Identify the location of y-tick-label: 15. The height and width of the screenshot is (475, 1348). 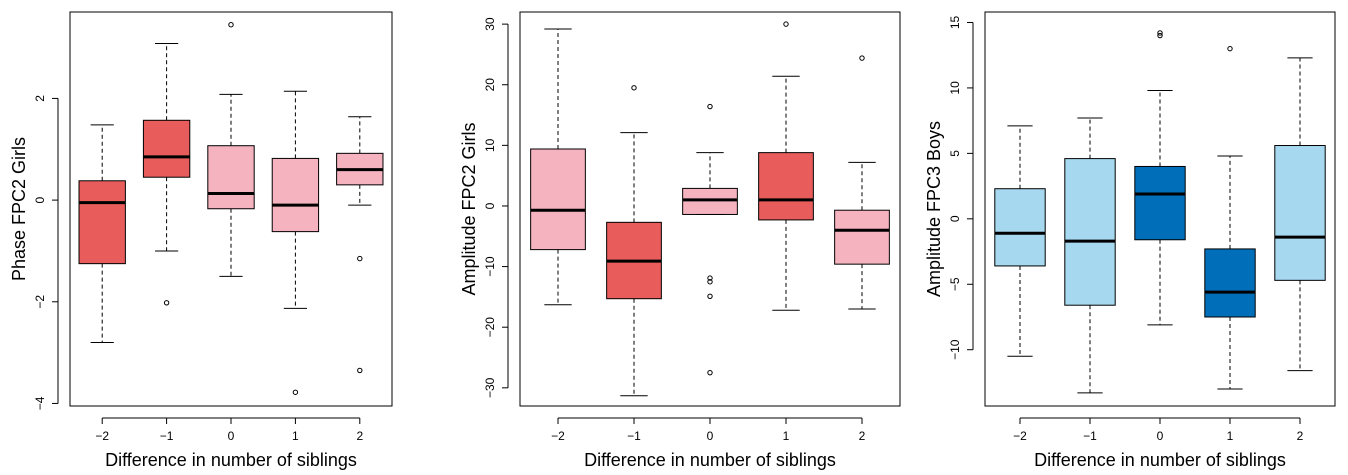
(955, 22).